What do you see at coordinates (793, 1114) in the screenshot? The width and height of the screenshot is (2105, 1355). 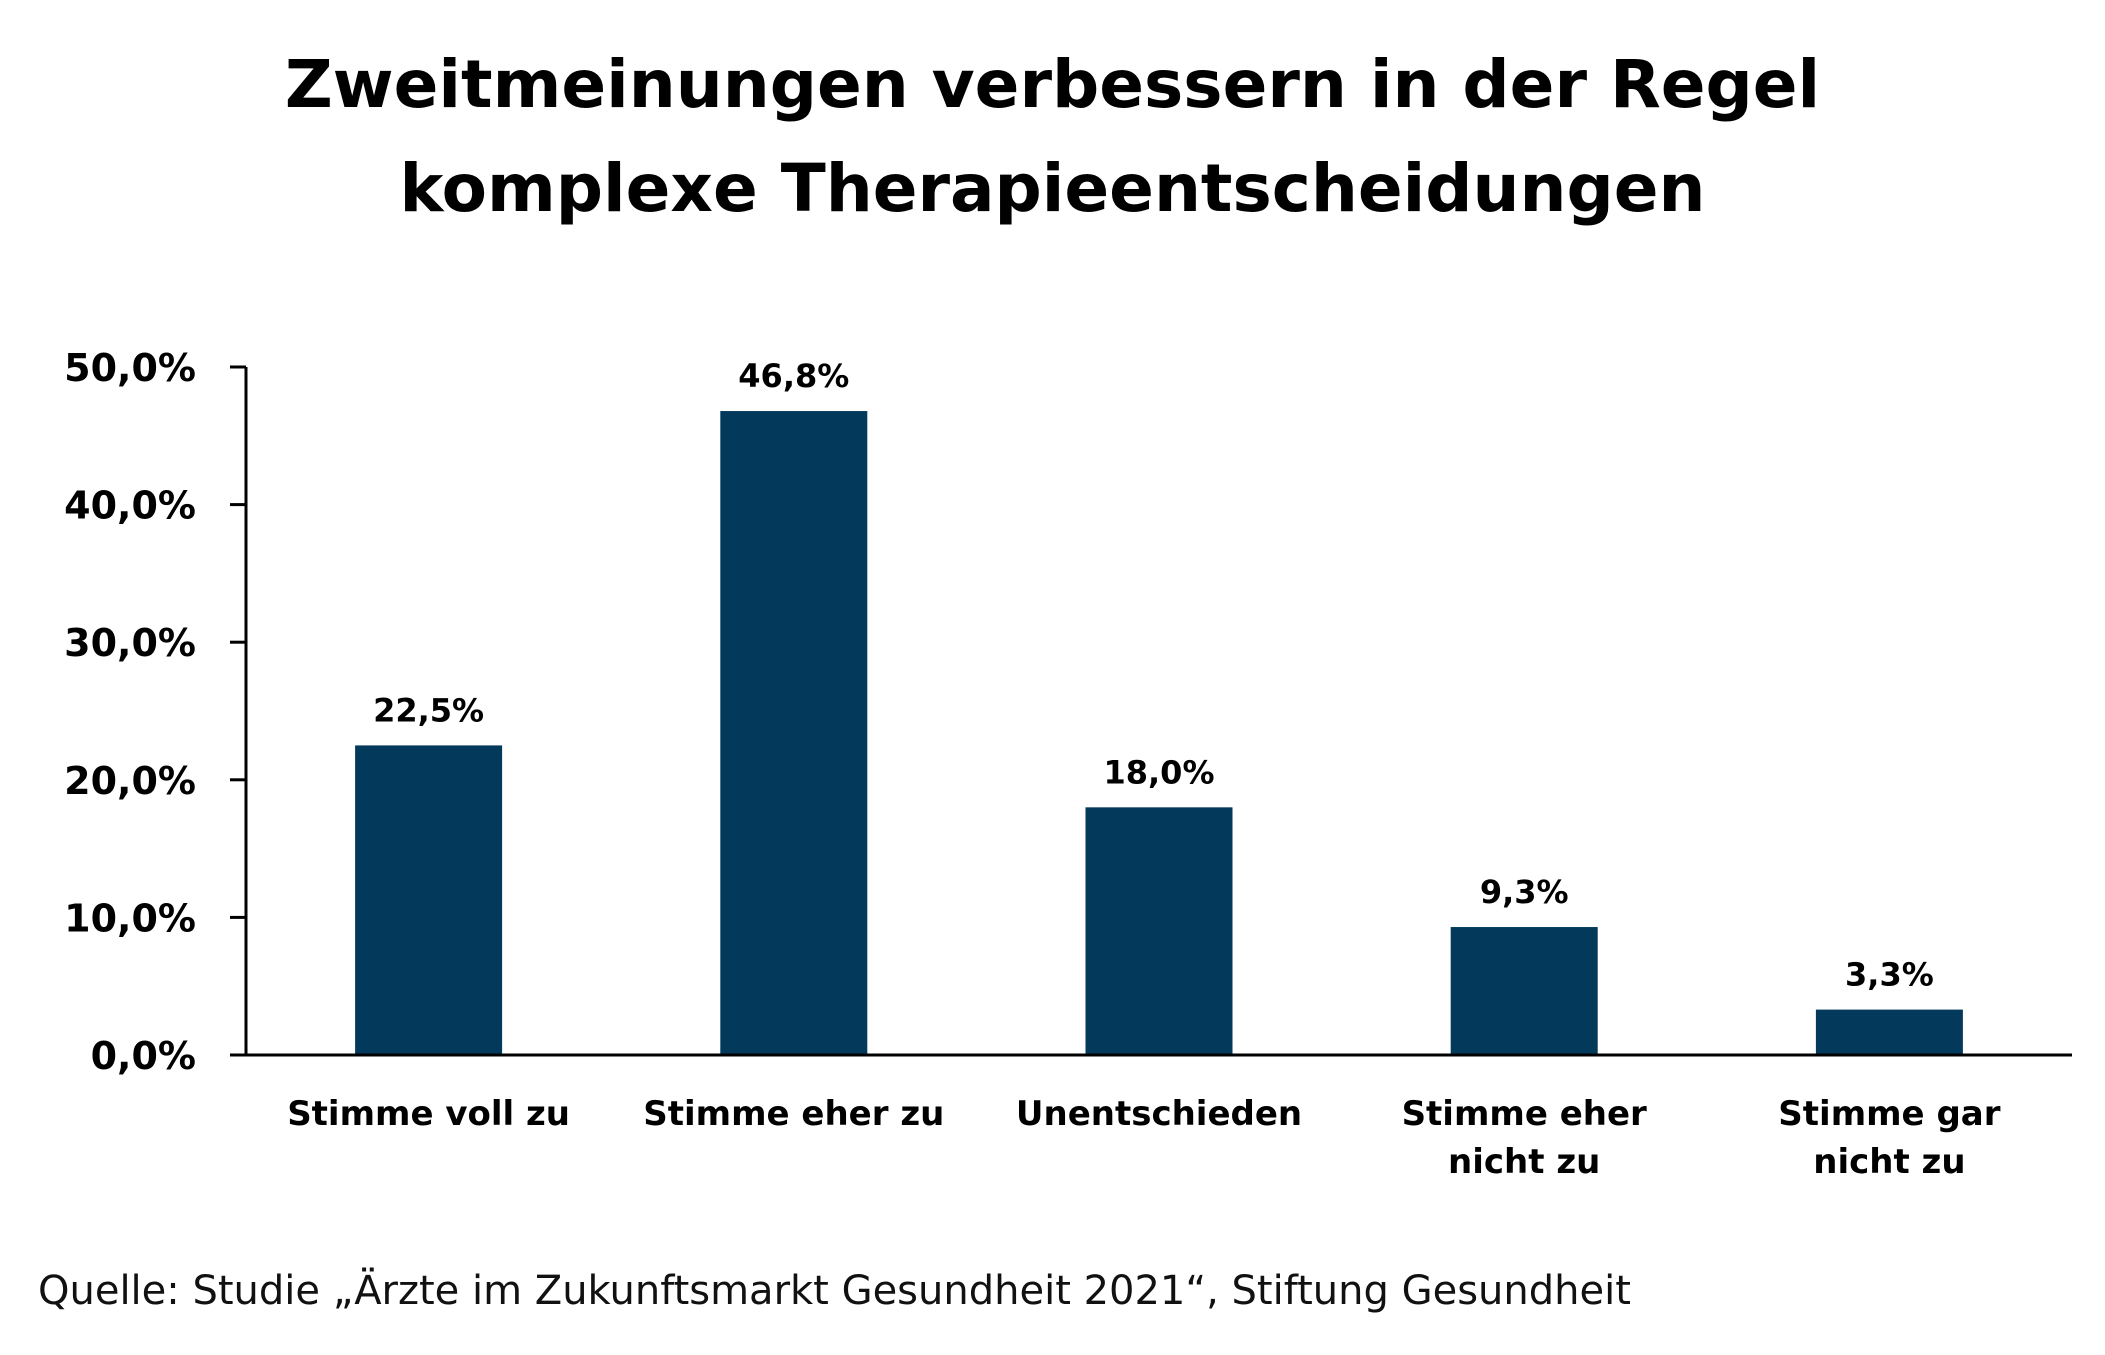 I see `x-category-label: Stimme eher zu` at bounding box center [793, 1114].